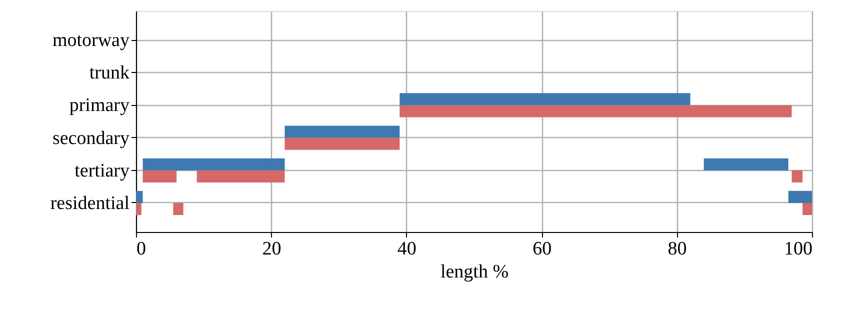  I want to click on x-tick-label: 100, so click(798, 249).